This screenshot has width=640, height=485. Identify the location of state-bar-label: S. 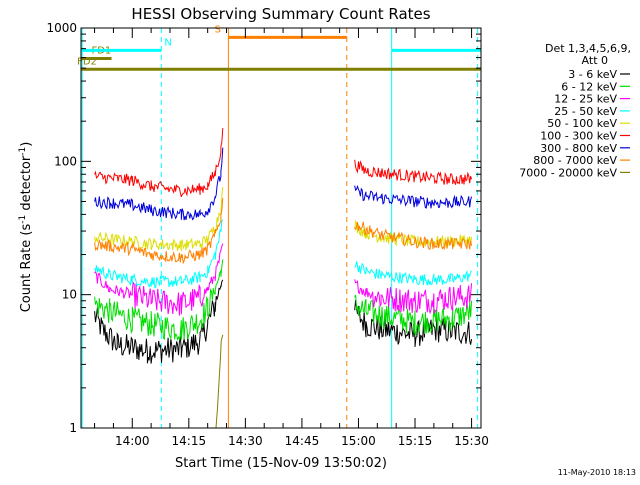
(218, 29).